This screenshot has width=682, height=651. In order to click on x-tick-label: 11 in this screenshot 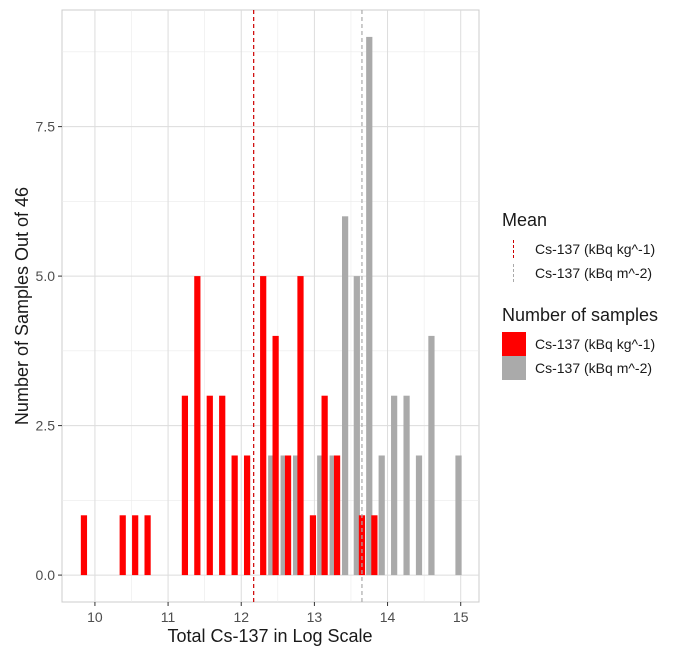, I will do `click(168, 617)`.